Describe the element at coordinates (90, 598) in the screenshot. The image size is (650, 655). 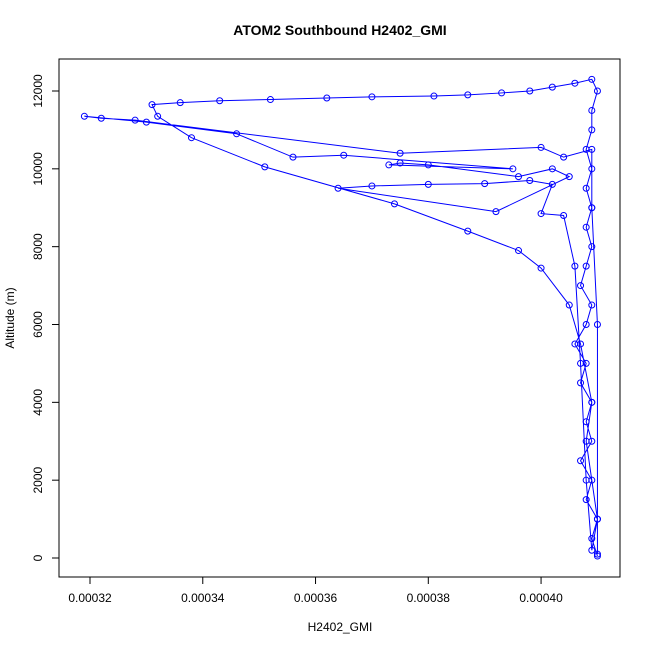
I see `x-tick-label: 0.00032` at that location.